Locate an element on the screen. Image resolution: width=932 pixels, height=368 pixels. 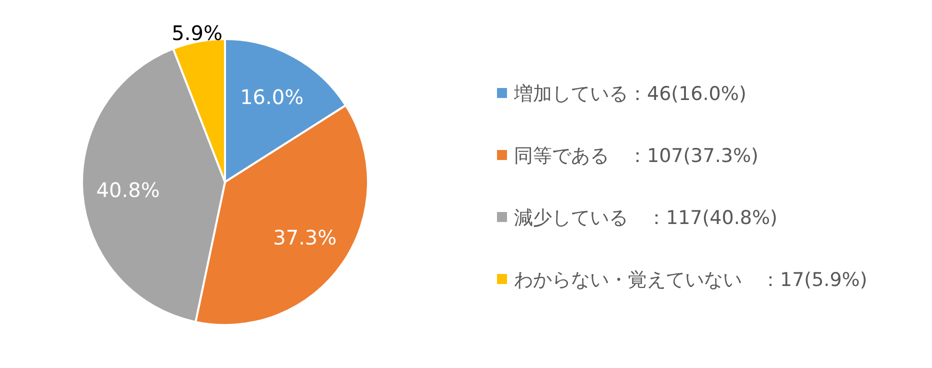
data-label: 5.9% is located at coordinates (197, 33).